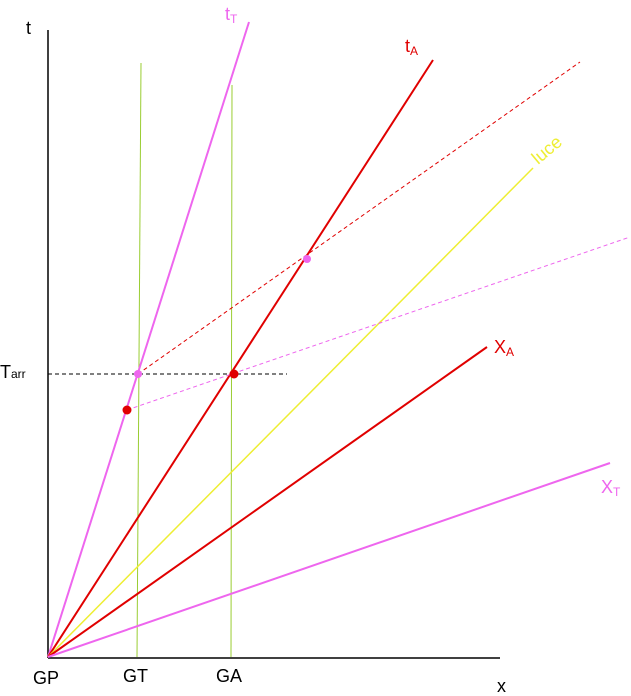 This screenshot has width=631, height=696. I want to click on line-label: tT, so click(231, 15).